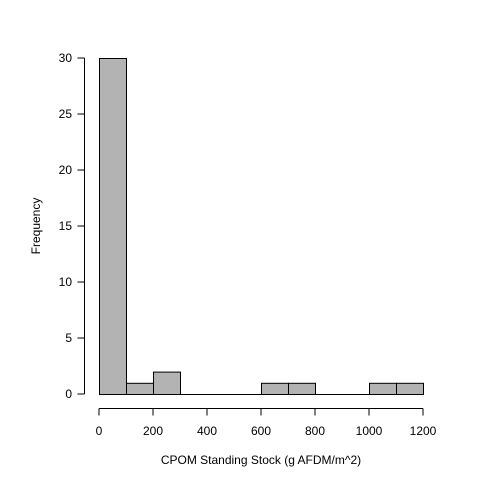  I want to click on y-tick-label: 30, so click(66, 58).